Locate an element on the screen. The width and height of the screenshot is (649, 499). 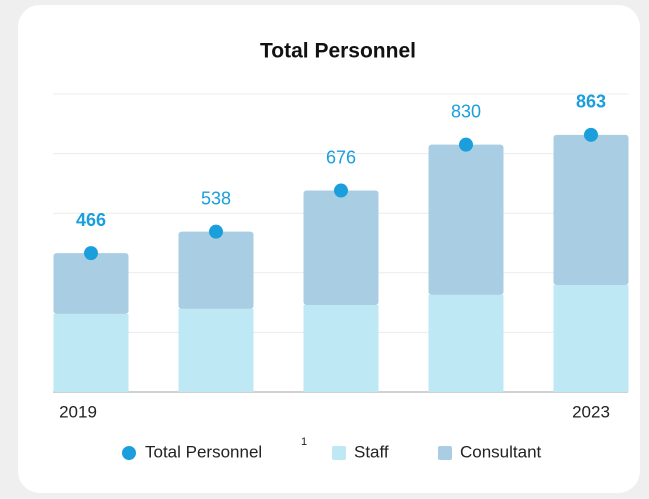
data-label: 466 is located at coordinates (91, 220).